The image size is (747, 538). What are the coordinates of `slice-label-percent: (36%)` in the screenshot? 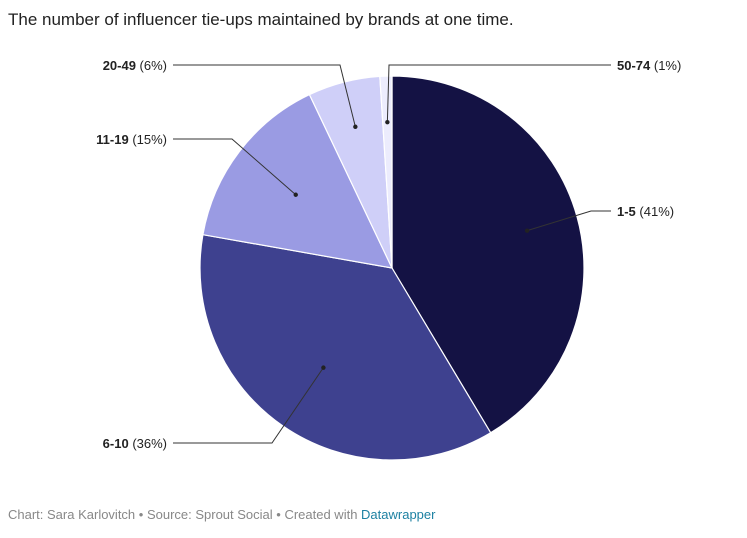 It's located at (148, 443).